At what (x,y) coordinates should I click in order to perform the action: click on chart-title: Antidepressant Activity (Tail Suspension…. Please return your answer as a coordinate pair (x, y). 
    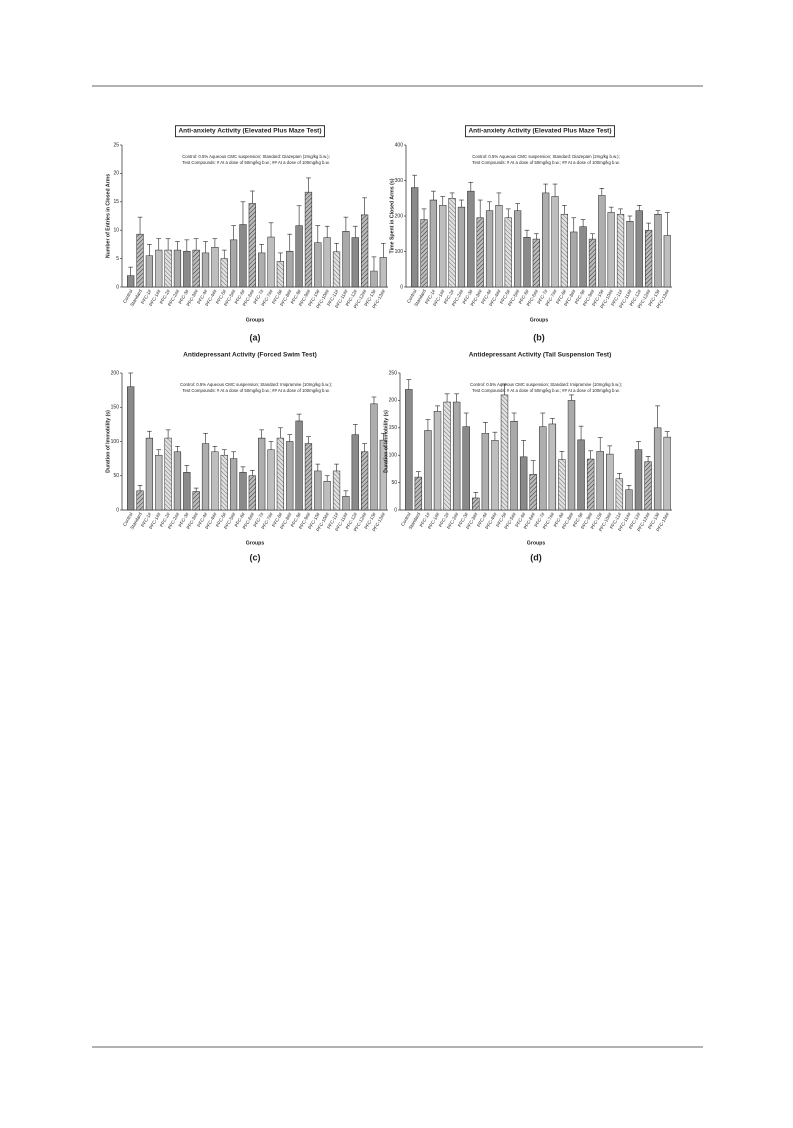
    Looking at the image, I should click on (540, 355).